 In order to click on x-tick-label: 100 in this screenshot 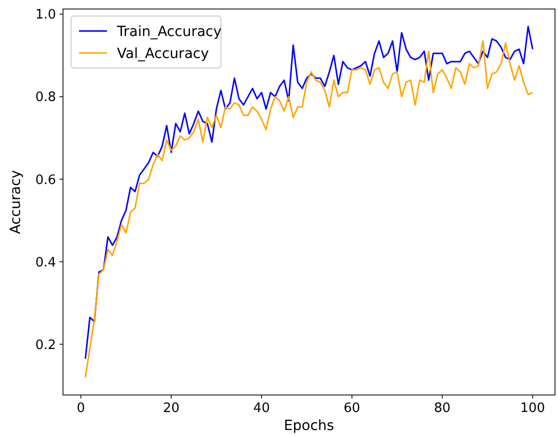, I will do `click(533, 408)`.